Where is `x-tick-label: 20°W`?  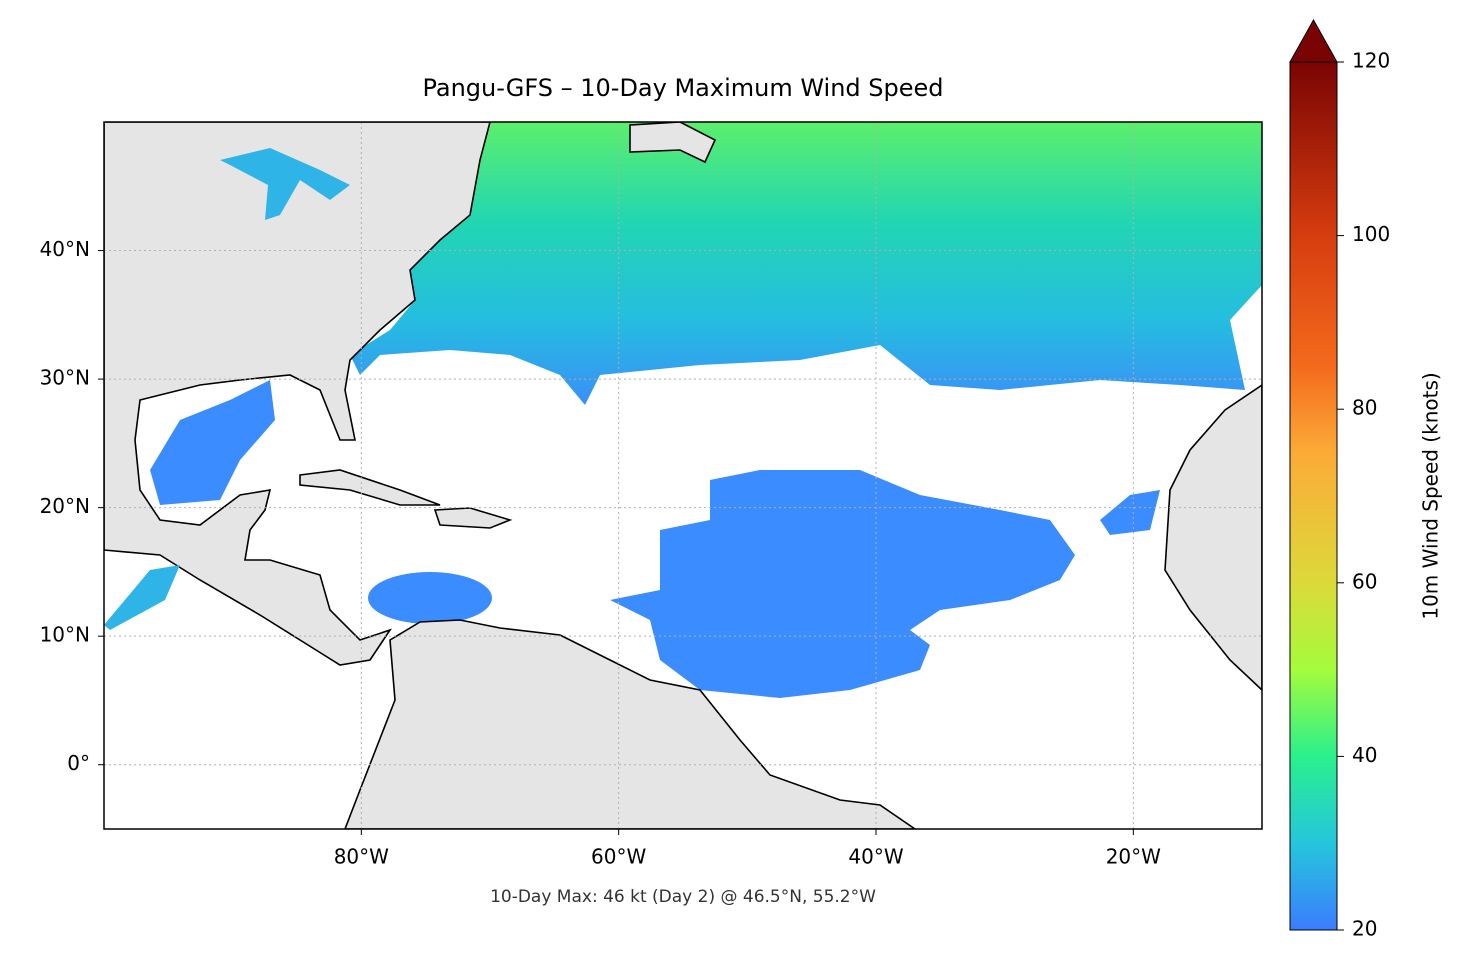 x-tick-label: 20°W is located at coordinates (1133, 857).